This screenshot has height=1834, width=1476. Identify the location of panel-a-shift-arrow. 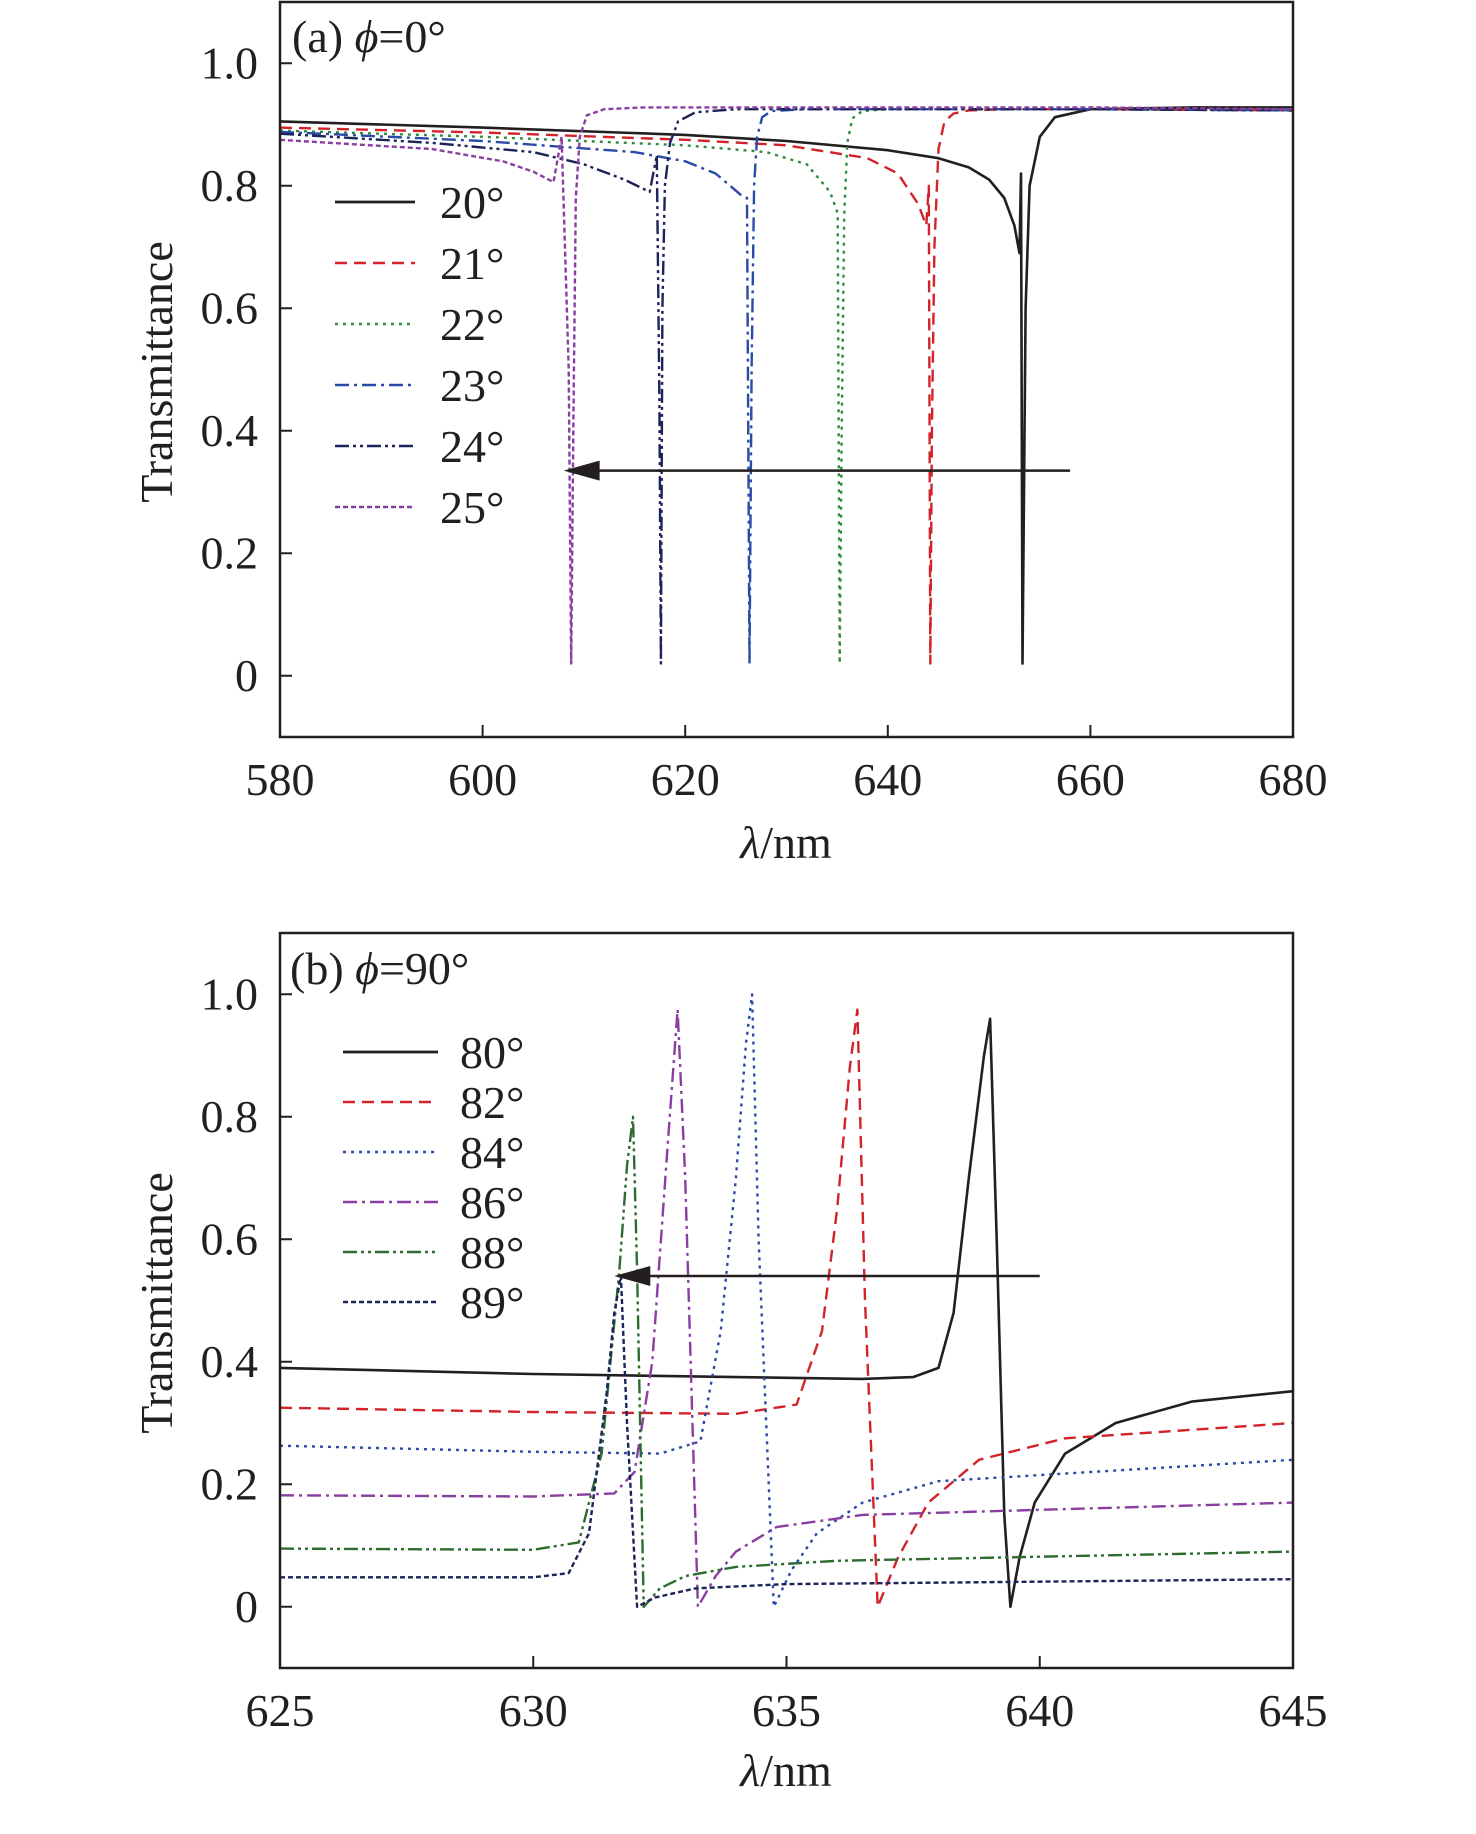
(817, 470).